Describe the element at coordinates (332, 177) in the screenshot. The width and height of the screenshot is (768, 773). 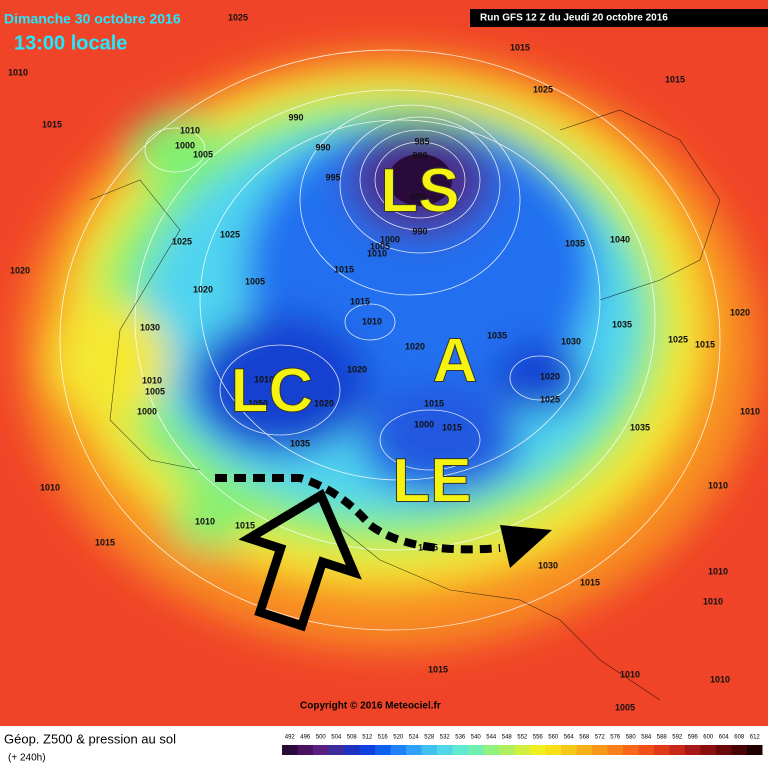
I see `isobar-label: 995` at that location.